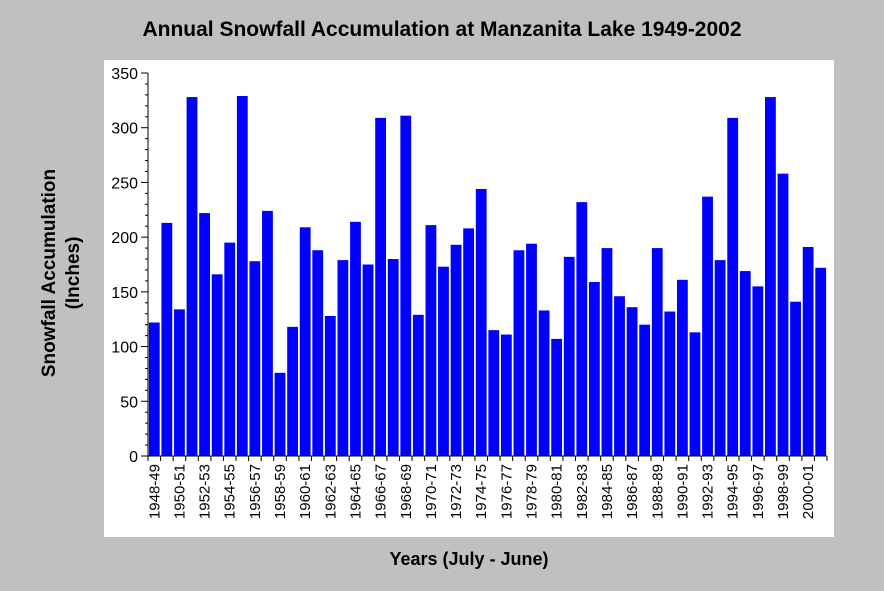  Describe the element at coordinates (179, 491) in the screenshot. I see `x-tick-label: 1950-51` at that location.